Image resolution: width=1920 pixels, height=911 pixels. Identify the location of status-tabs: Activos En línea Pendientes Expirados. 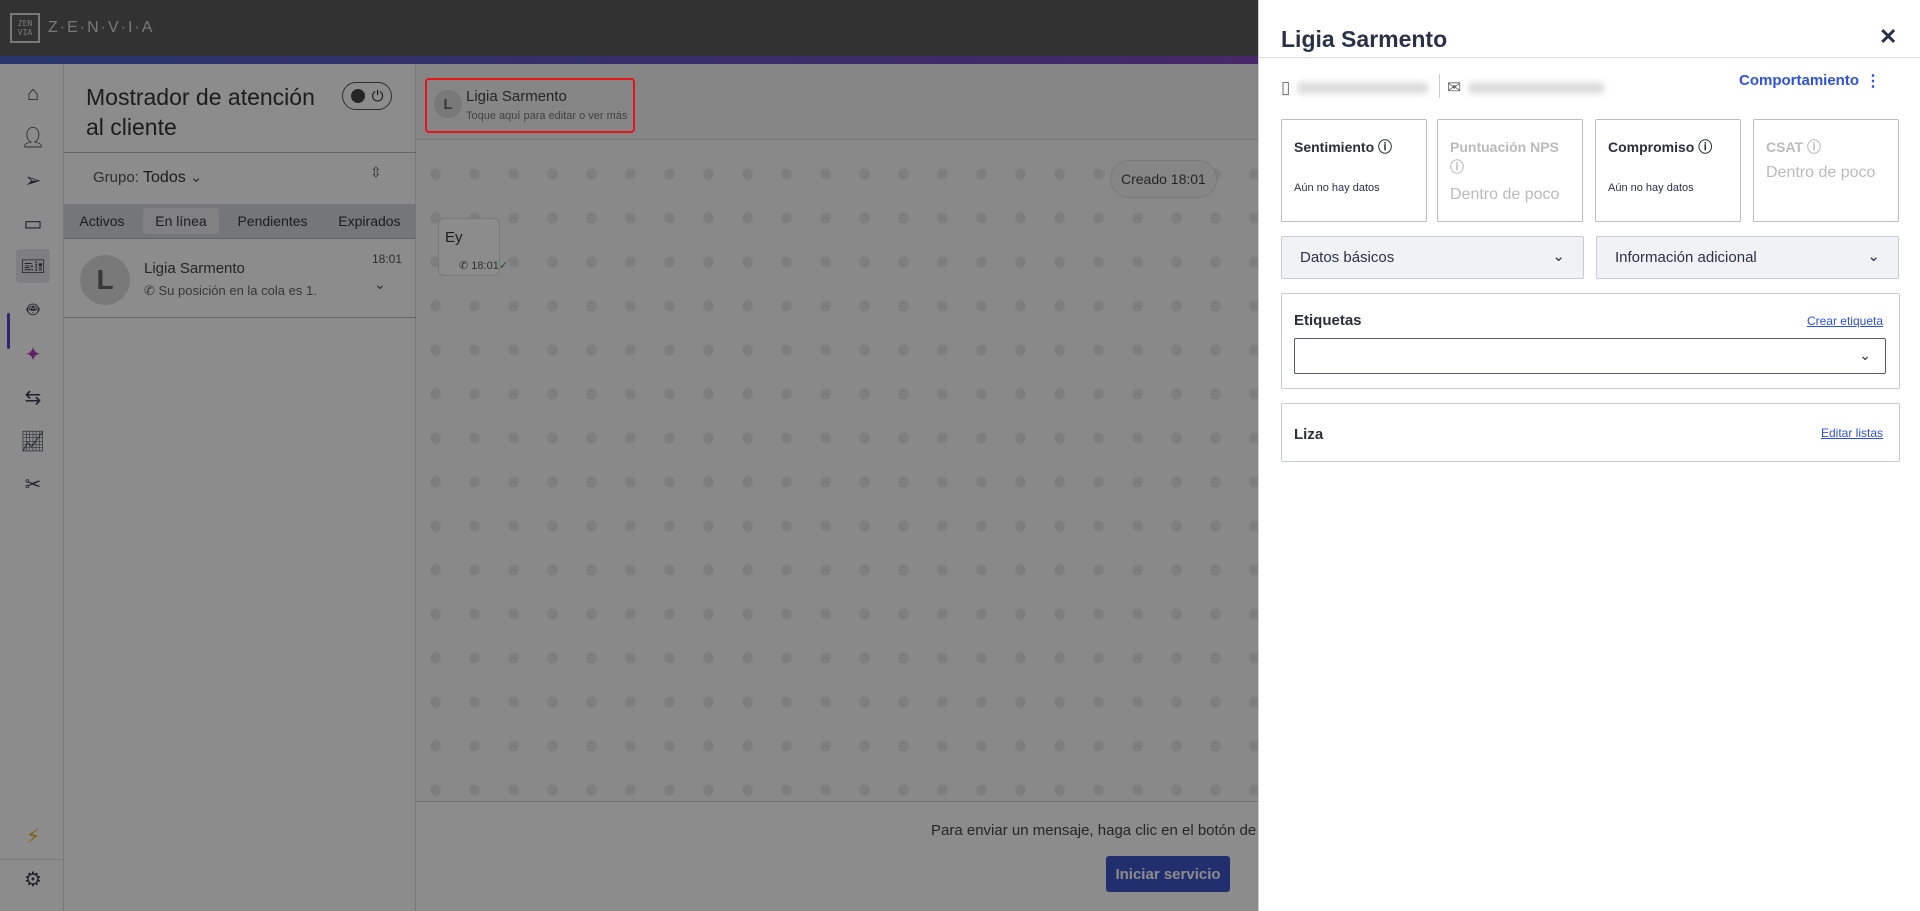
(240, 221).